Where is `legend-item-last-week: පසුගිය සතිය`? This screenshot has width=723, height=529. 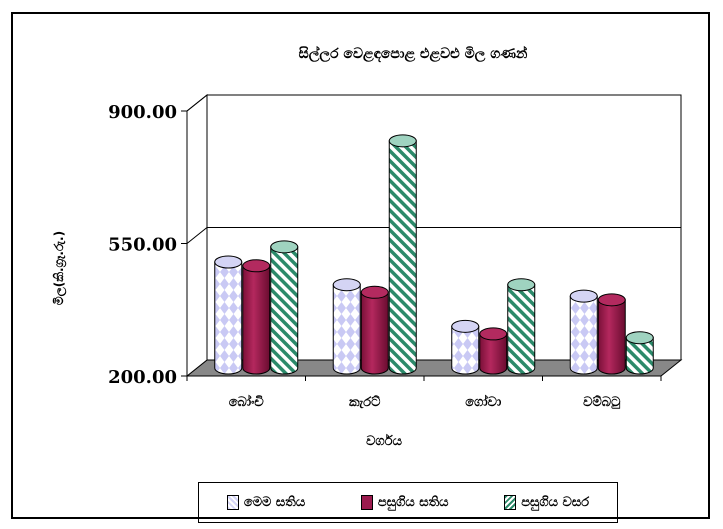
legend-item-last-week: පසුගිය සතිය is located at coordinates (404, 502).